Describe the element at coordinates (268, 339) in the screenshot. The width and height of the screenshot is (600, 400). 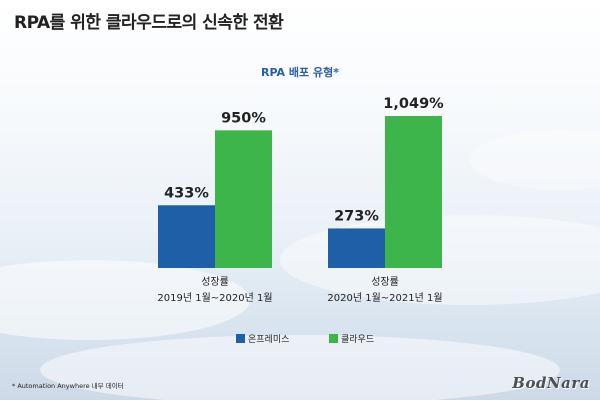
I see `legend-label-onpremise: 온프레미스` at that location.